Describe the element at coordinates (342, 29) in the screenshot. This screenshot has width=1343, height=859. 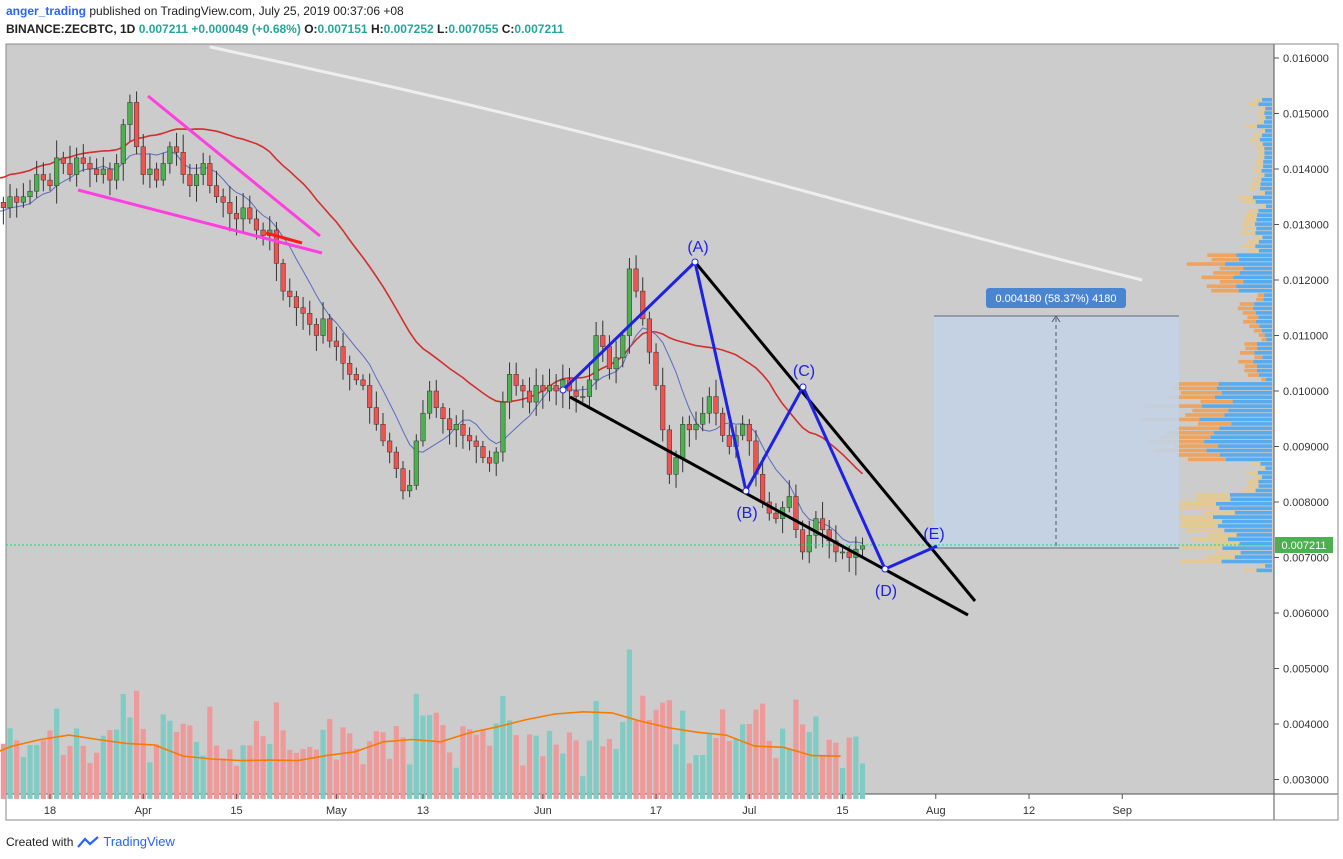
I see `open-value: 0.007151` at that location.